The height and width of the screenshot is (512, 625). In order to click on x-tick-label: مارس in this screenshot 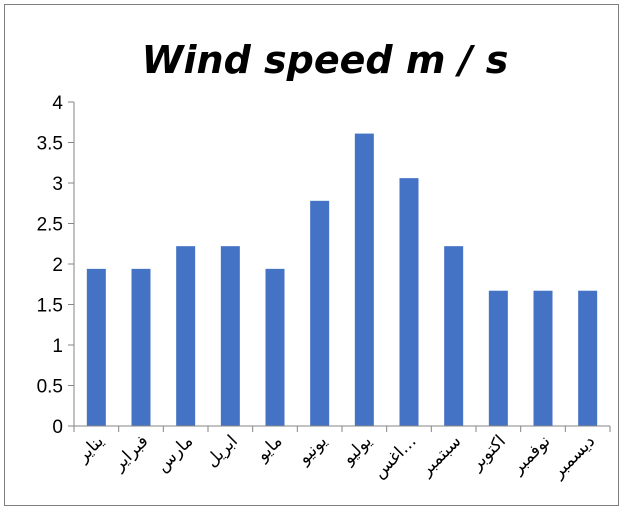, I will do `click(174, 453)`.